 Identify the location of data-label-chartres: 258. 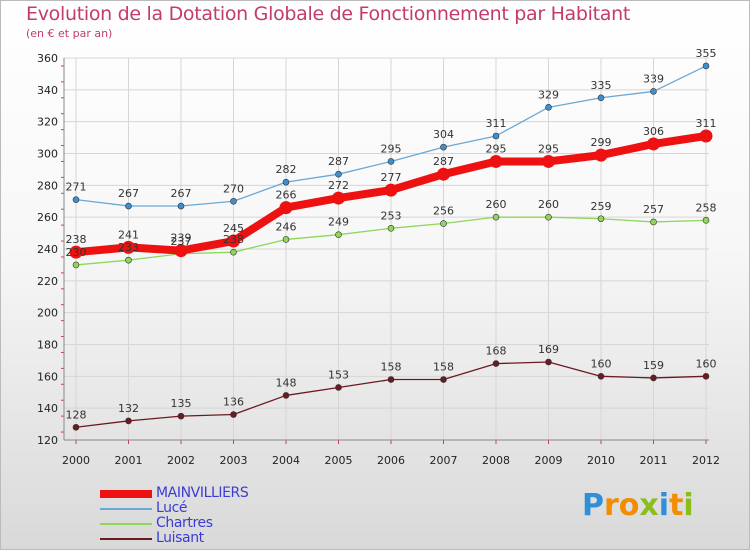
(706, 207).